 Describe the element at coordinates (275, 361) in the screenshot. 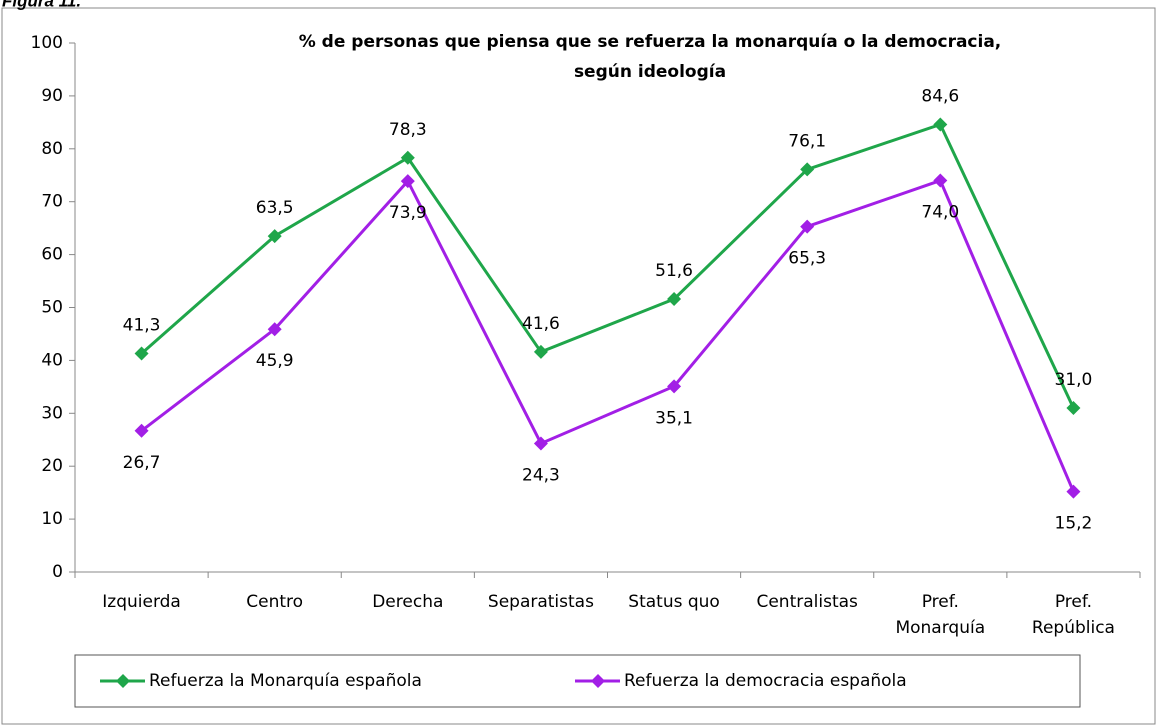

I see `data-label: 45,9` at that location.